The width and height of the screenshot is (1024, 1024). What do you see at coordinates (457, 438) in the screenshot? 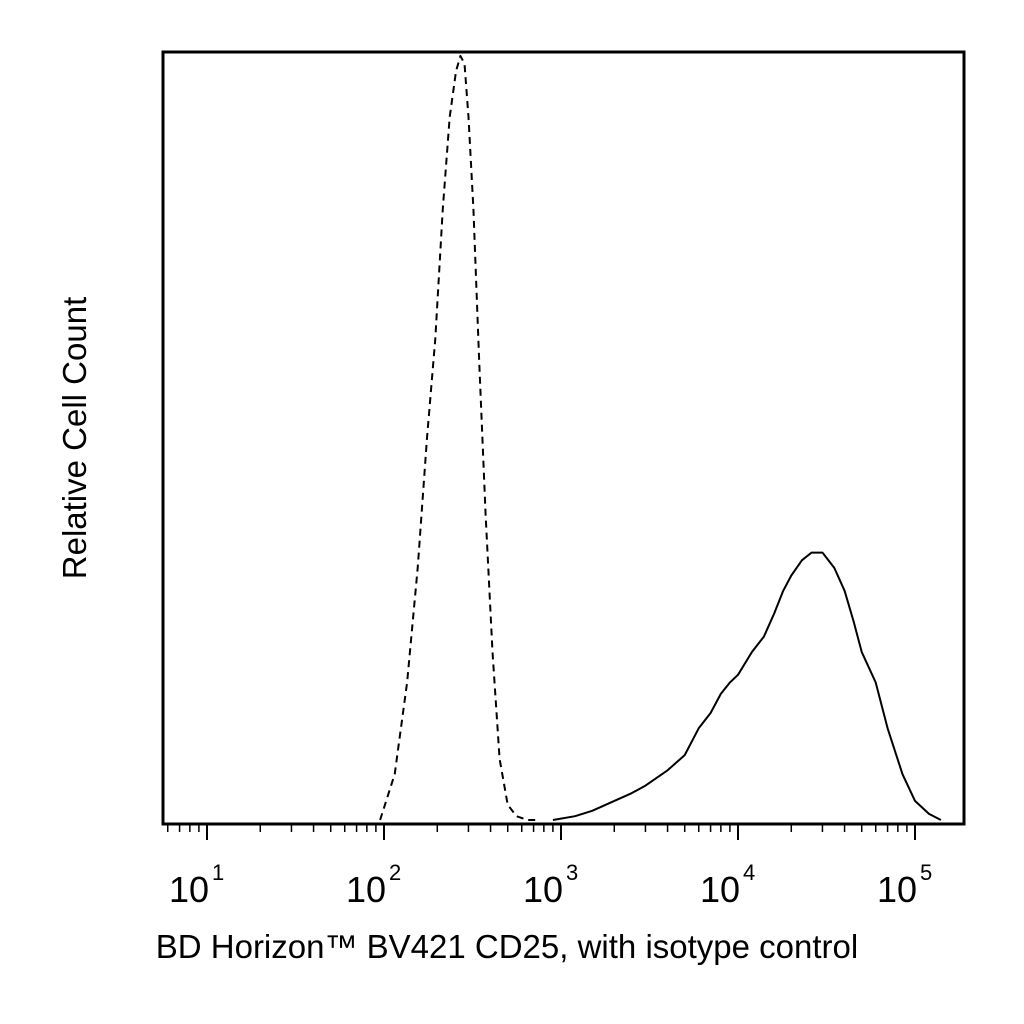
I see `isotype-control-curve` at bounding box center [457, 438].